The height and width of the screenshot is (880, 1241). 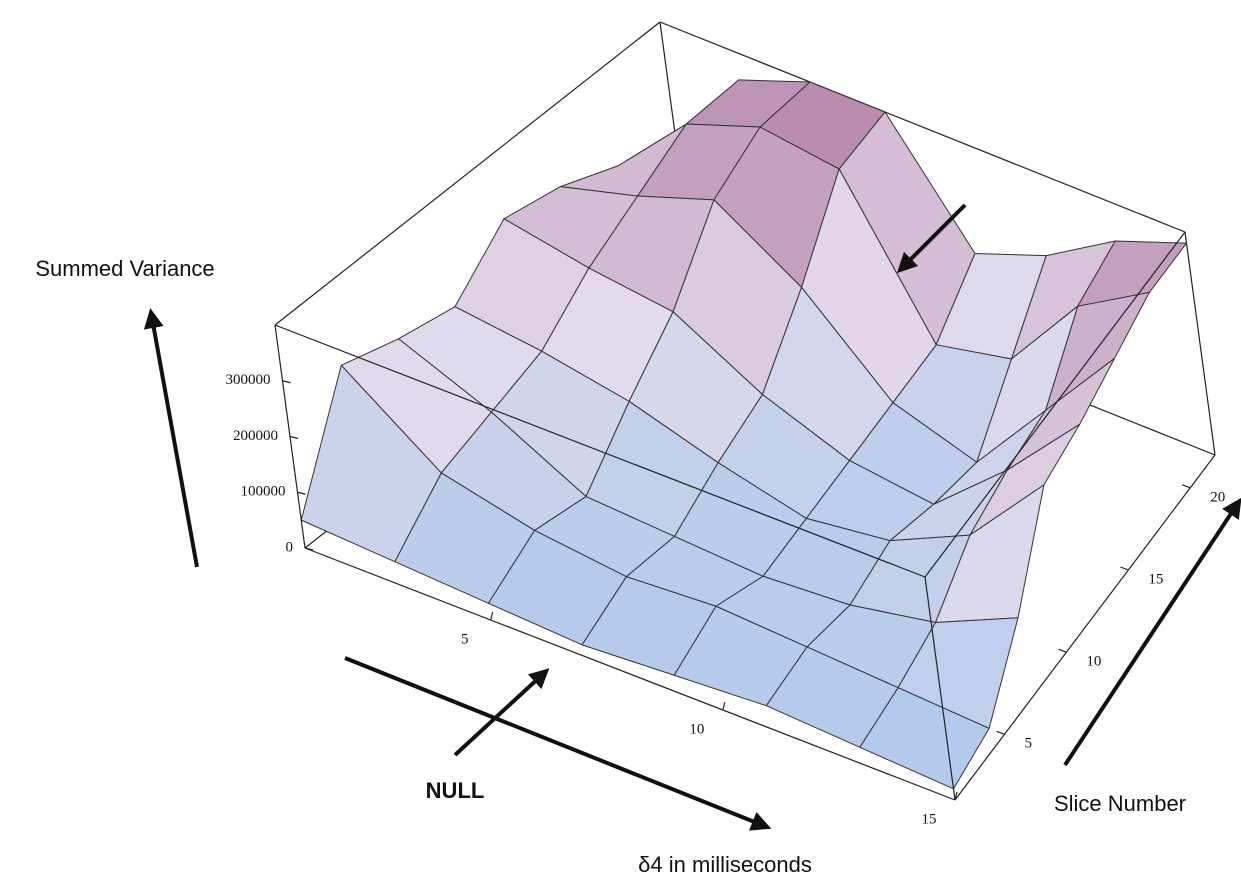 What do you see at coordinates (248, 380) in the screenshot?
I see `z-tick-label: 300000` at bounding box center [248, 380].